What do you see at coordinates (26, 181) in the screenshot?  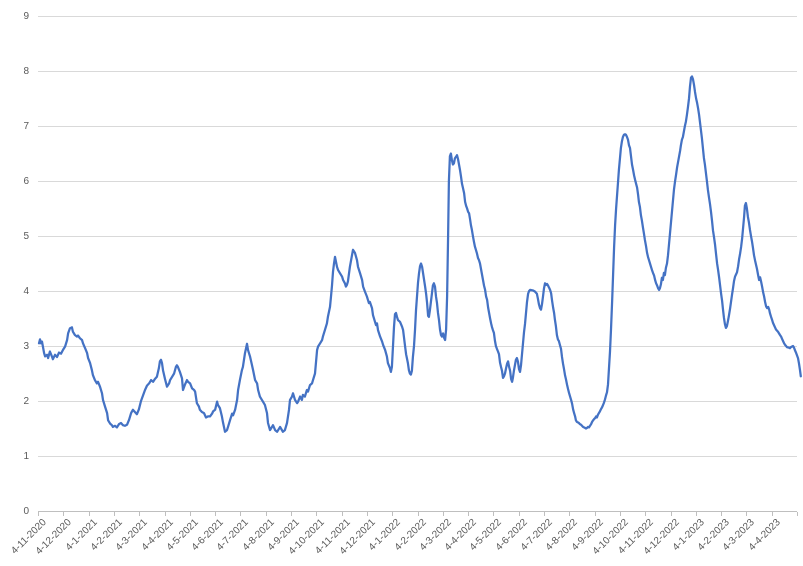 I see `y-tick-label: 6` at bounding box center [26, 181].